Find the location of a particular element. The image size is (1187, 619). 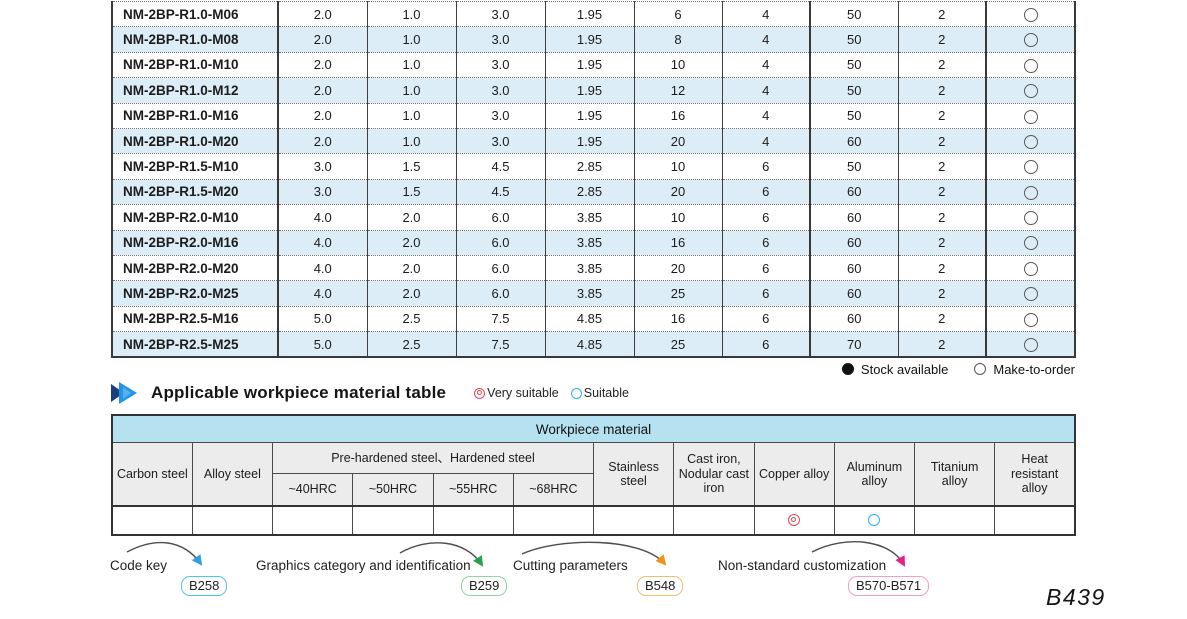

page-ref-b570-b571: B570-B571 is located at coordinates (889, 586).